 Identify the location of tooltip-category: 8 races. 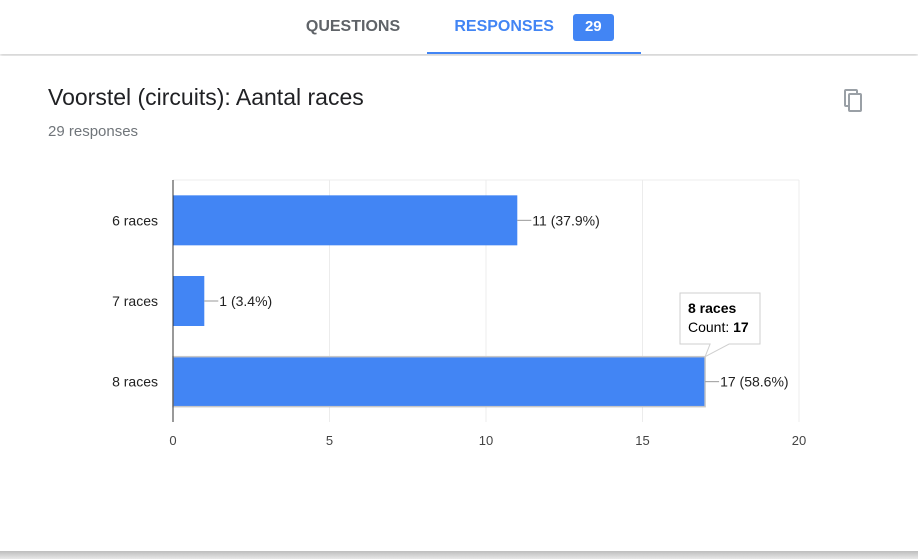
(712, 308).